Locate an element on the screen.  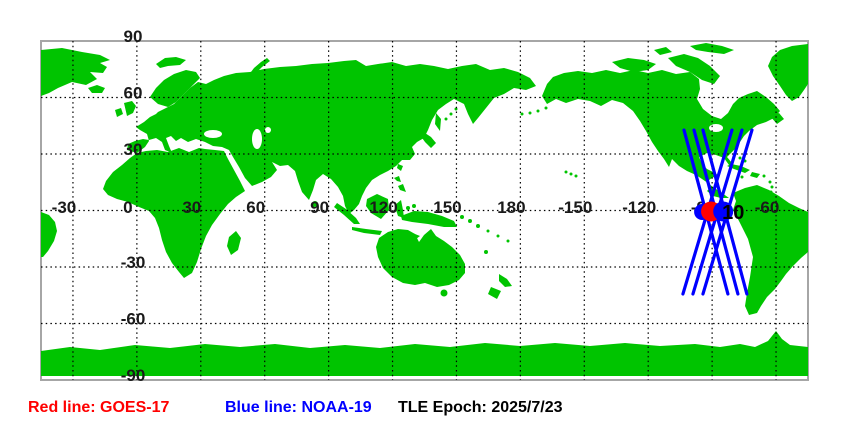
lon-tick-label: -30 is located at coordinates (64, 207).